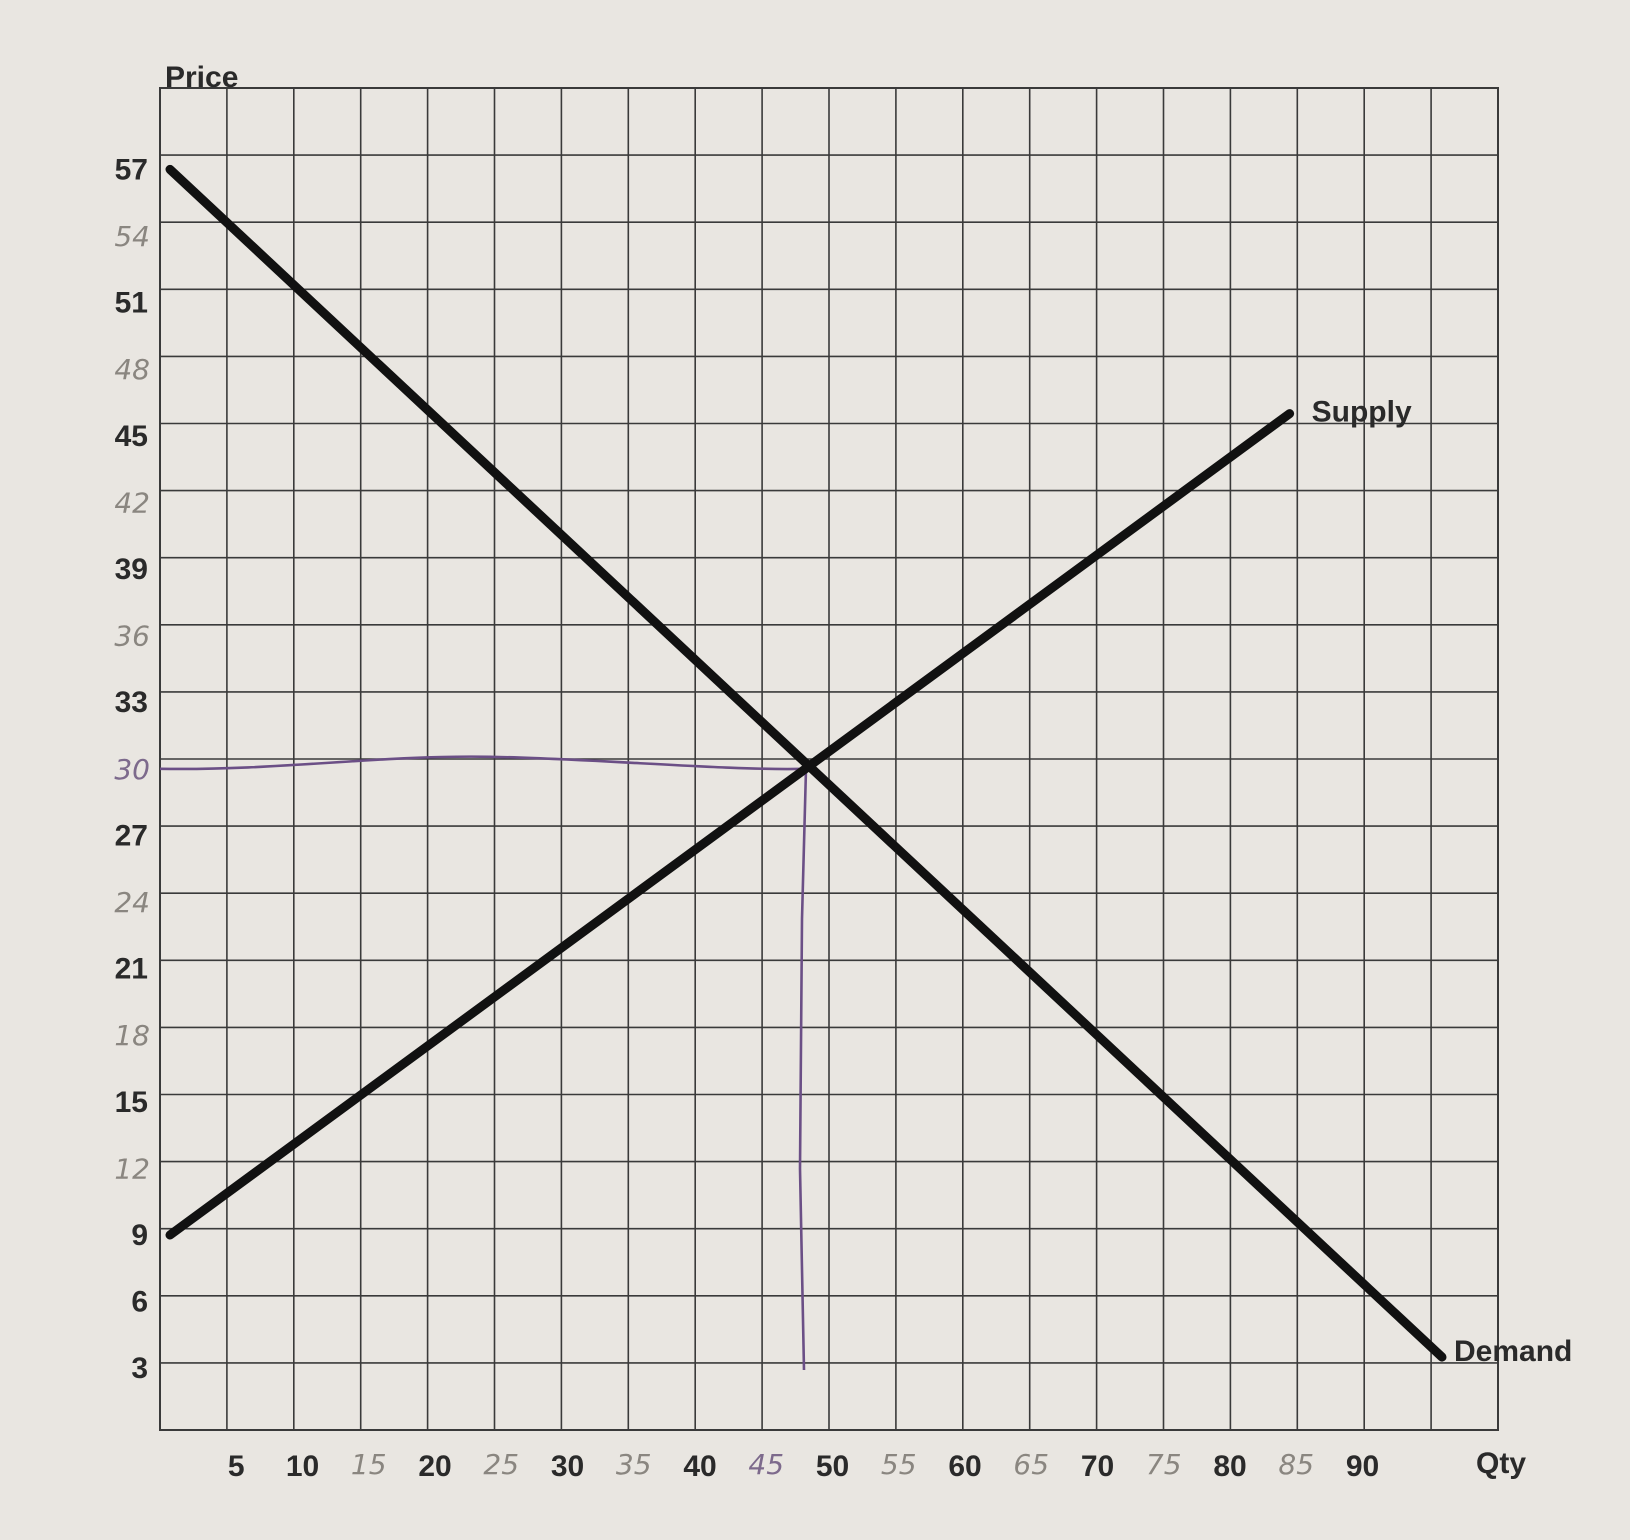 This screenshot has width=1630, height=1540. Describe the element at coordinates (131, 169) in the screenshot. I see `y-tick-label: 57` at that location.